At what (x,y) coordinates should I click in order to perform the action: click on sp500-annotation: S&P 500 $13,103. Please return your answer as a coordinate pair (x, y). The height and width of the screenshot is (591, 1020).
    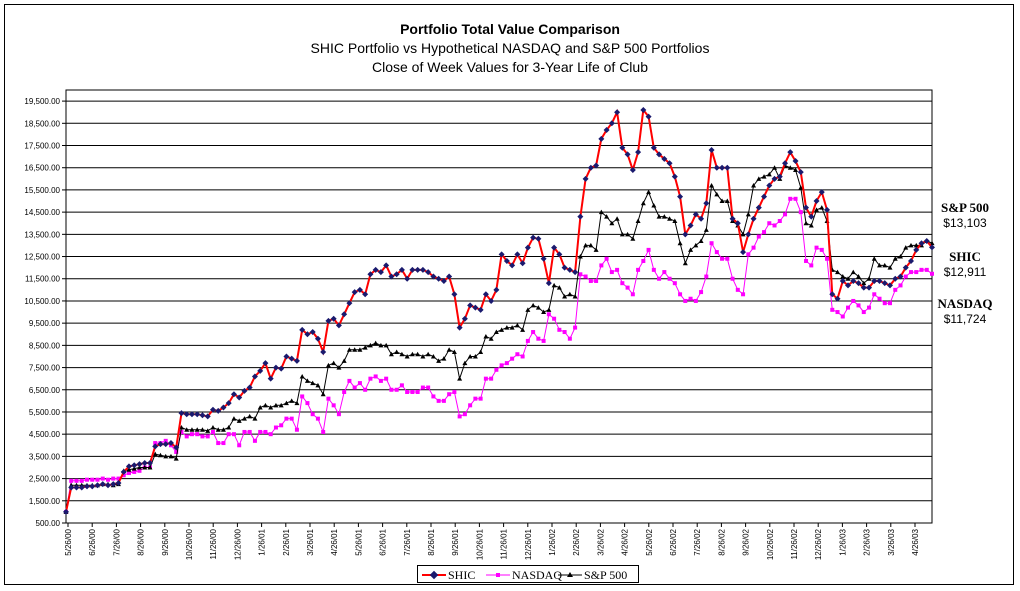
    Looking at the image, I should click on (965, 215).